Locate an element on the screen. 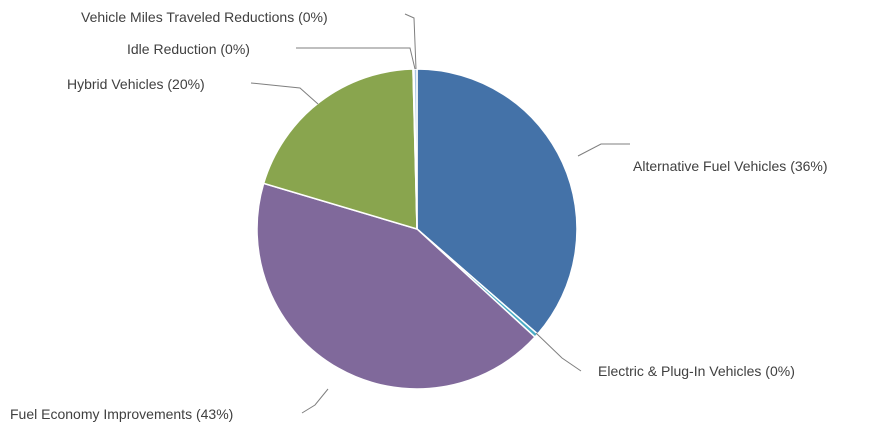 Image resolution: width=893 pixels, height=428 pixels. slice-label: Idle Reduction (0%) is located at coordinates (188, 49).